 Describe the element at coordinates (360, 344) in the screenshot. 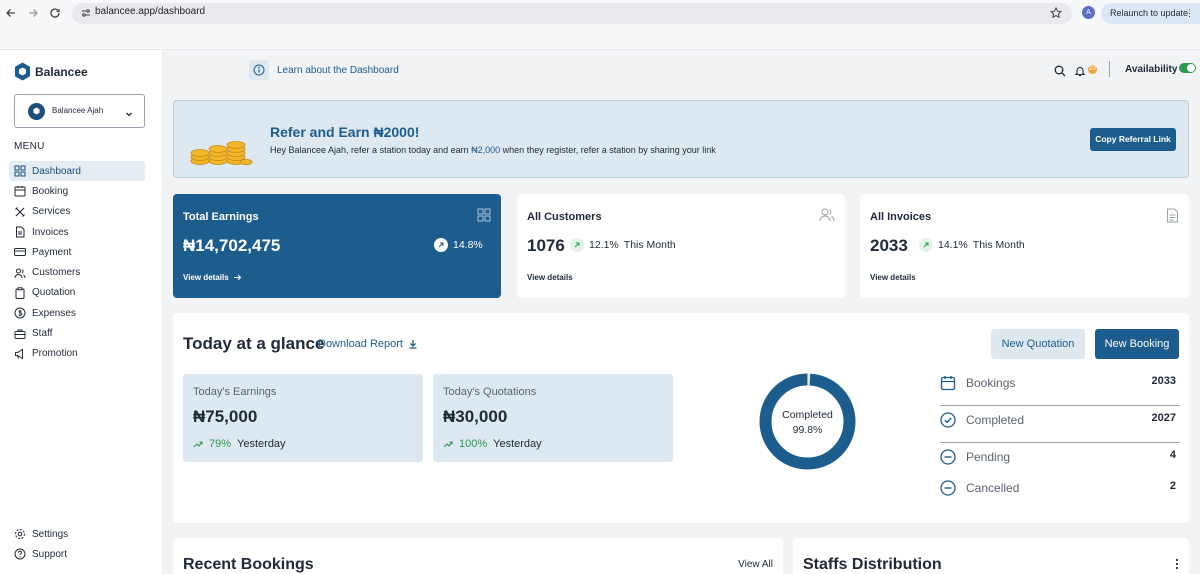

I see `download-report-label: Download Report` at that location.